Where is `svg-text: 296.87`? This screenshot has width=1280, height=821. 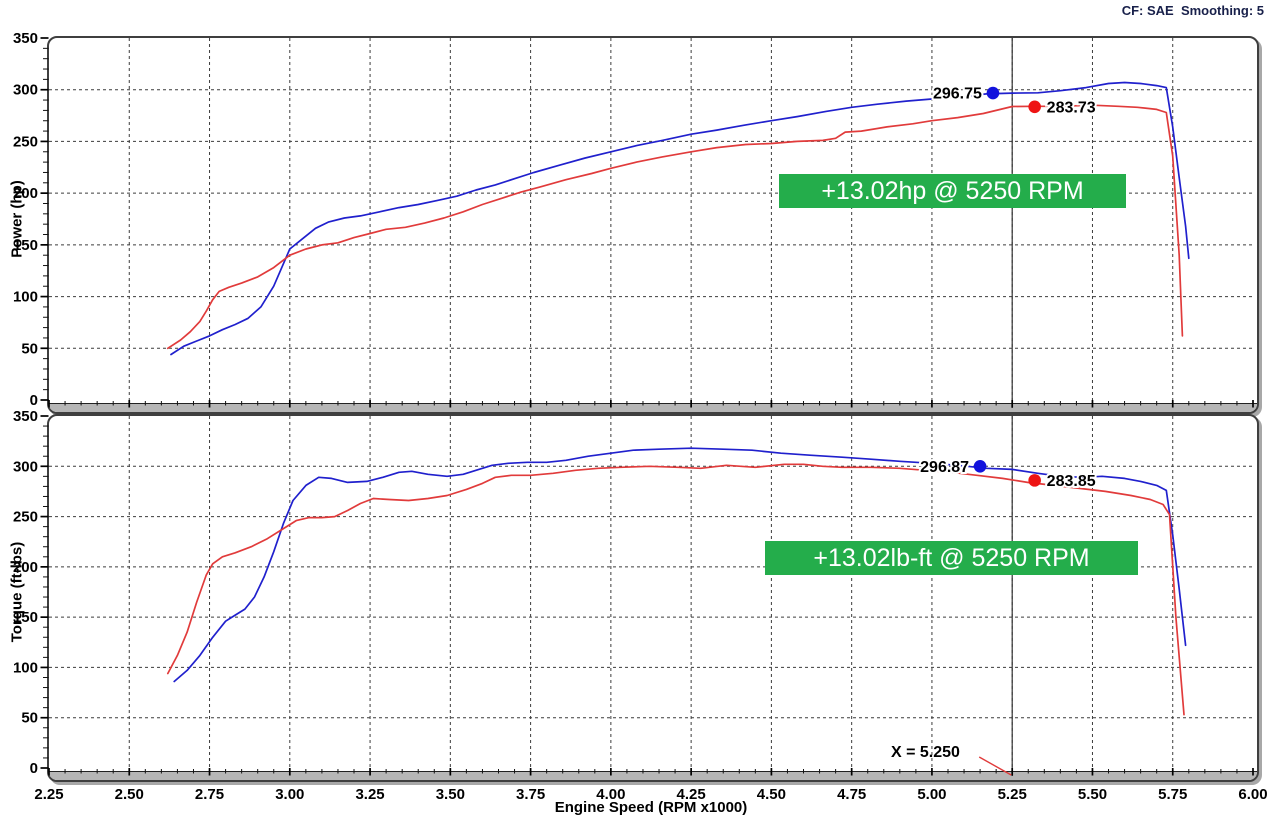
svg-text: 296.87 is located at coordinates (944, 467).